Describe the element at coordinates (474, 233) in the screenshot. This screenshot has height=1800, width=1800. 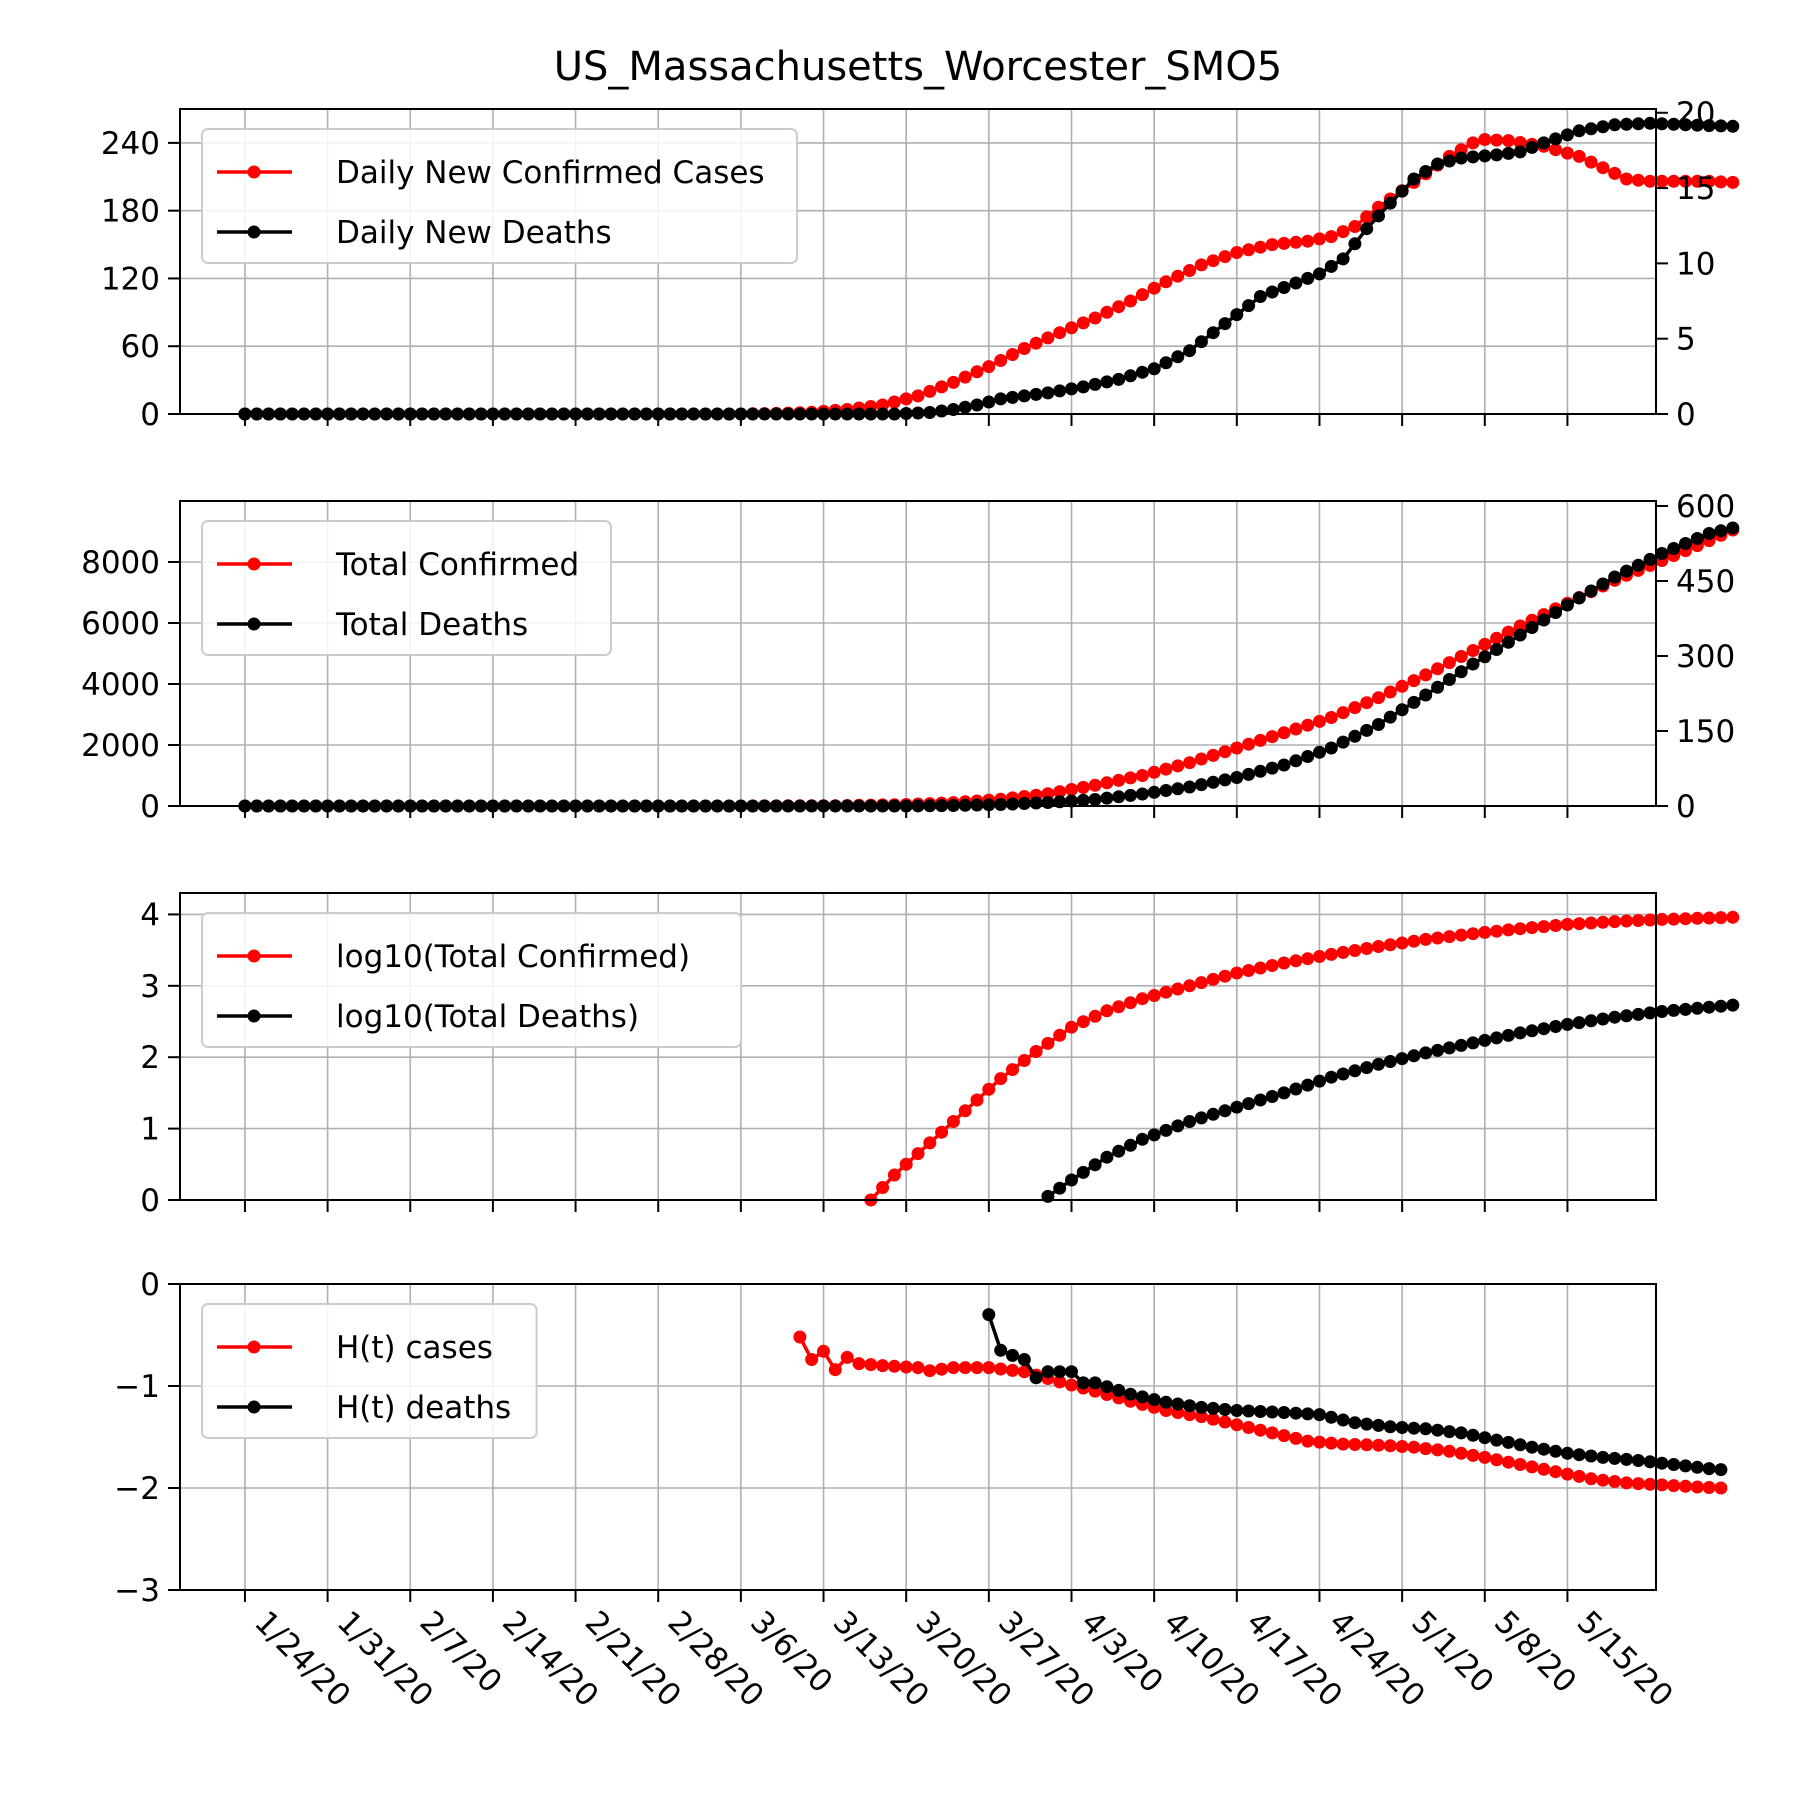
I see `legend-label: Daily New Deaths` at that location.